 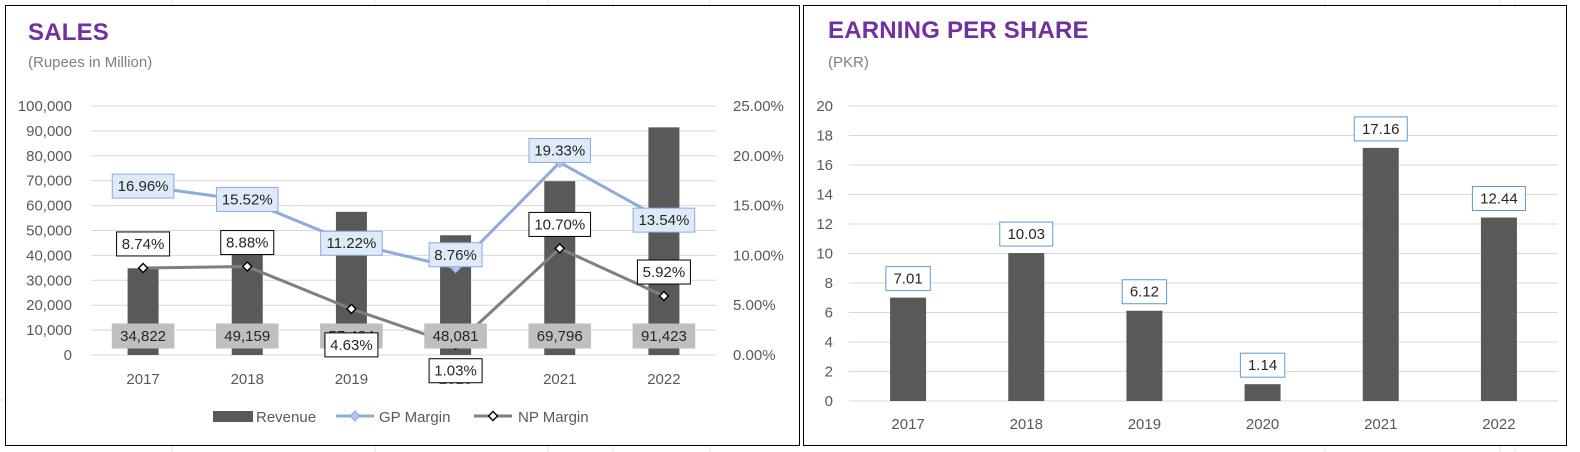 I want to click on y-tick-label: 10,000, so click(x=49, y=330).